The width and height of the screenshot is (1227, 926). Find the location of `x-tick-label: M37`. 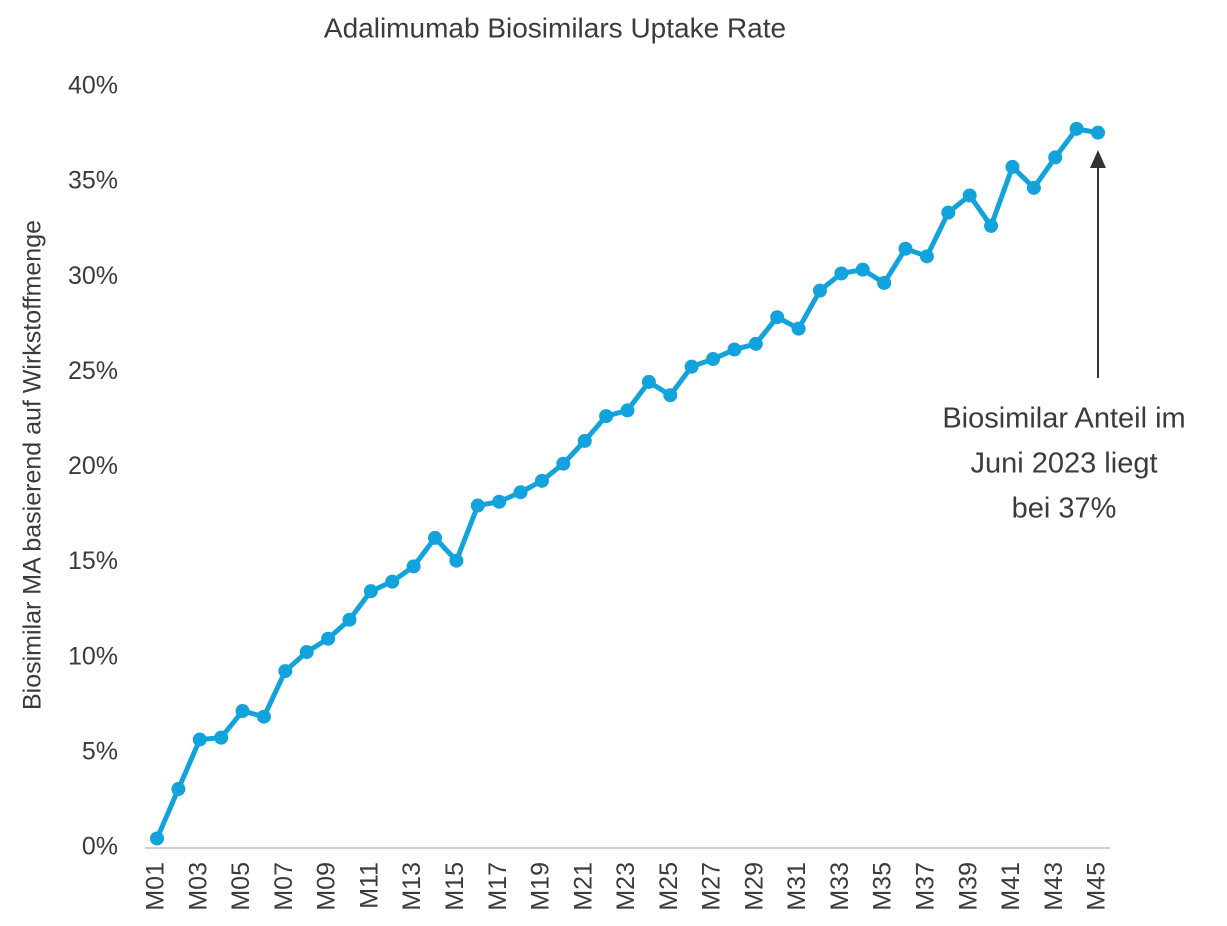

x-tick-label: M37 is located at coordinates (926, 886).